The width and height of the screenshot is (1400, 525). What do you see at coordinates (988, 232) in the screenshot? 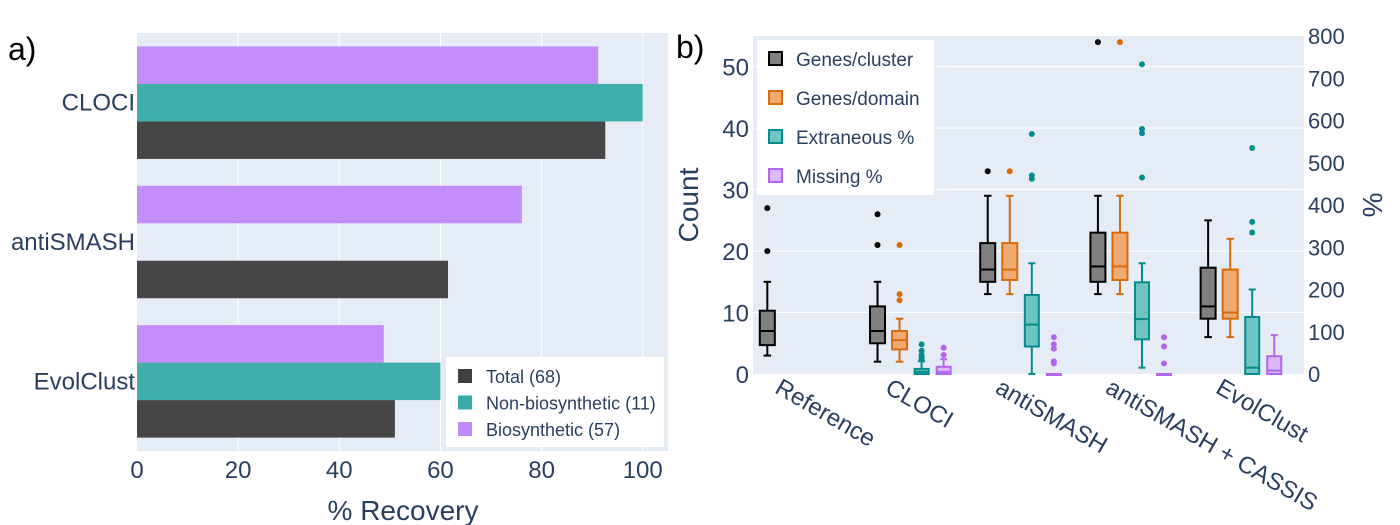
I see `box-genes-cluster-antismash` at bounding box center [988, 232].